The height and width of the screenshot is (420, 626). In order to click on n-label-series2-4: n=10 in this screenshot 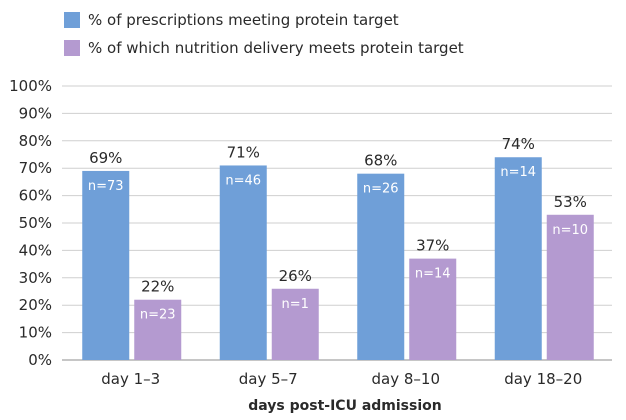, I will do `click(570, 230)`.